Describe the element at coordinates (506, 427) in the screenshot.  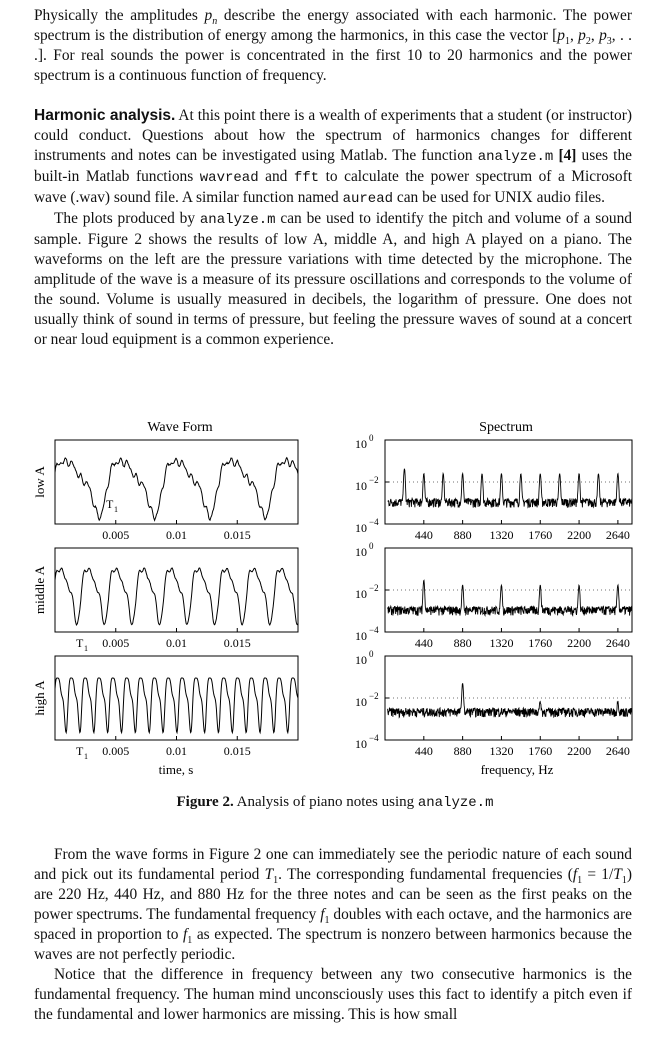
I see `spectrum-title: Spectrum` at that location.